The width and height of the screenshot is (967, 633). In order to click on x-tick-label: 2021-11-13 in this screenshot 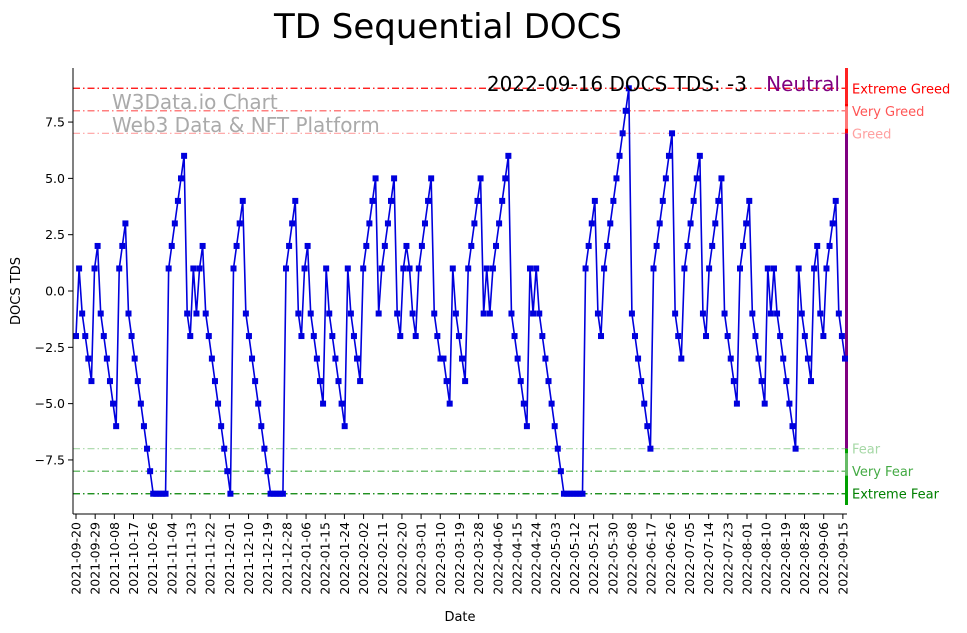, I will do `click(191, 558)`.